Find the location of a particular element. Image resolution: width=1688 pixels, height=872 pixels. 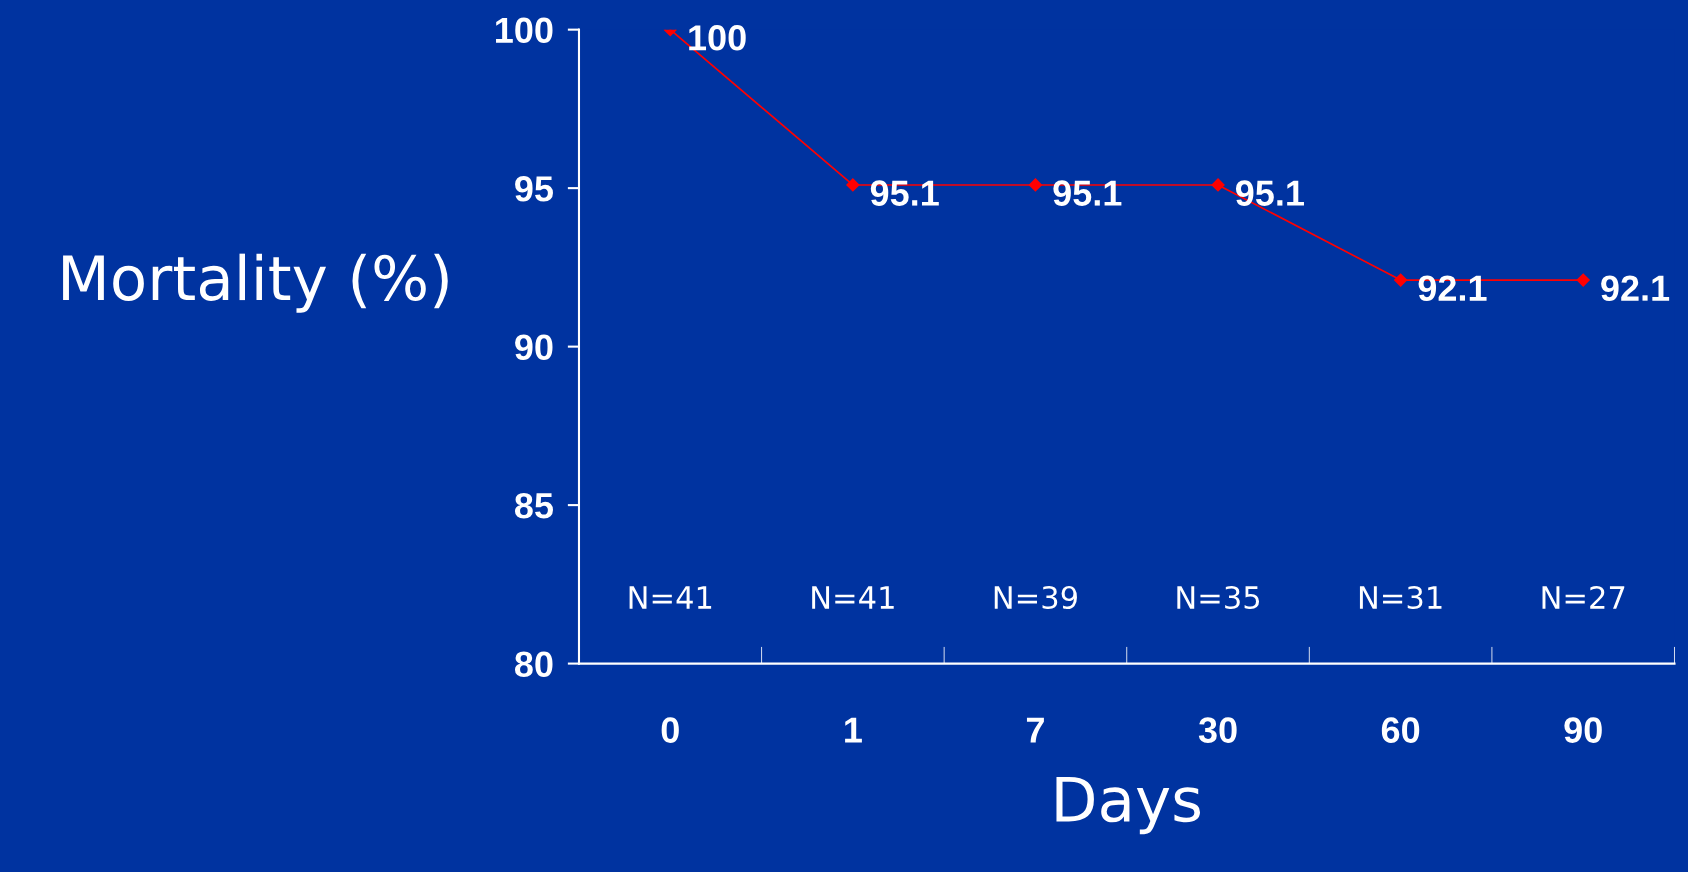

x-axis-title: Days is located at coordinates (1128, 805).